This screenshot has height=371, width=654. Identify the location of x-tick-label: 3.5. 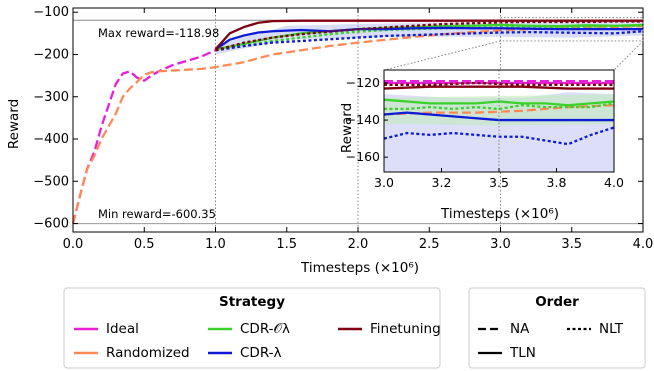
(571, 244).